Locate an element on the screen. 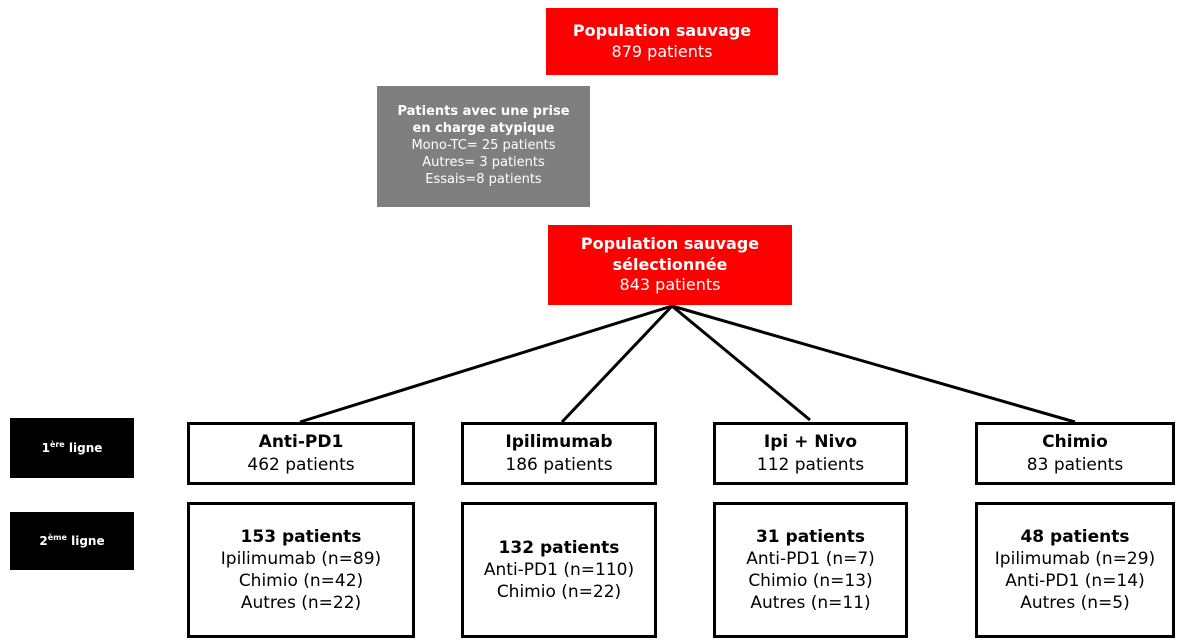 The height and width of the screenshot is (642, 1184). label: 2ème ligne is located at coordinates (71, 541).